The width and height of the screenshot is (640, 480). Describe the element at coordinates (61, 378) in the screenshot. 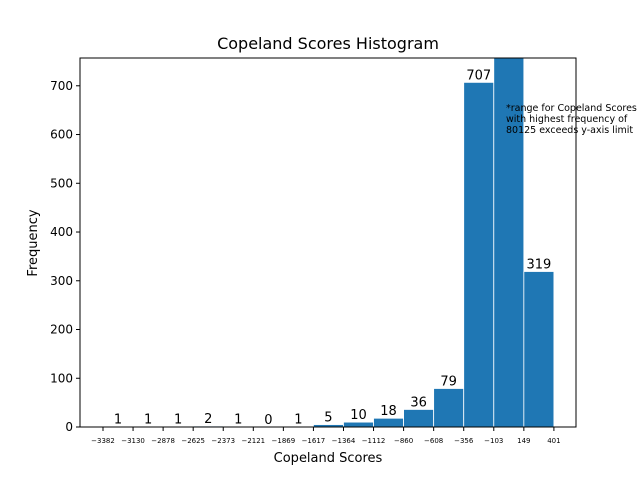

I see `y-tick-label: 100` at that location.